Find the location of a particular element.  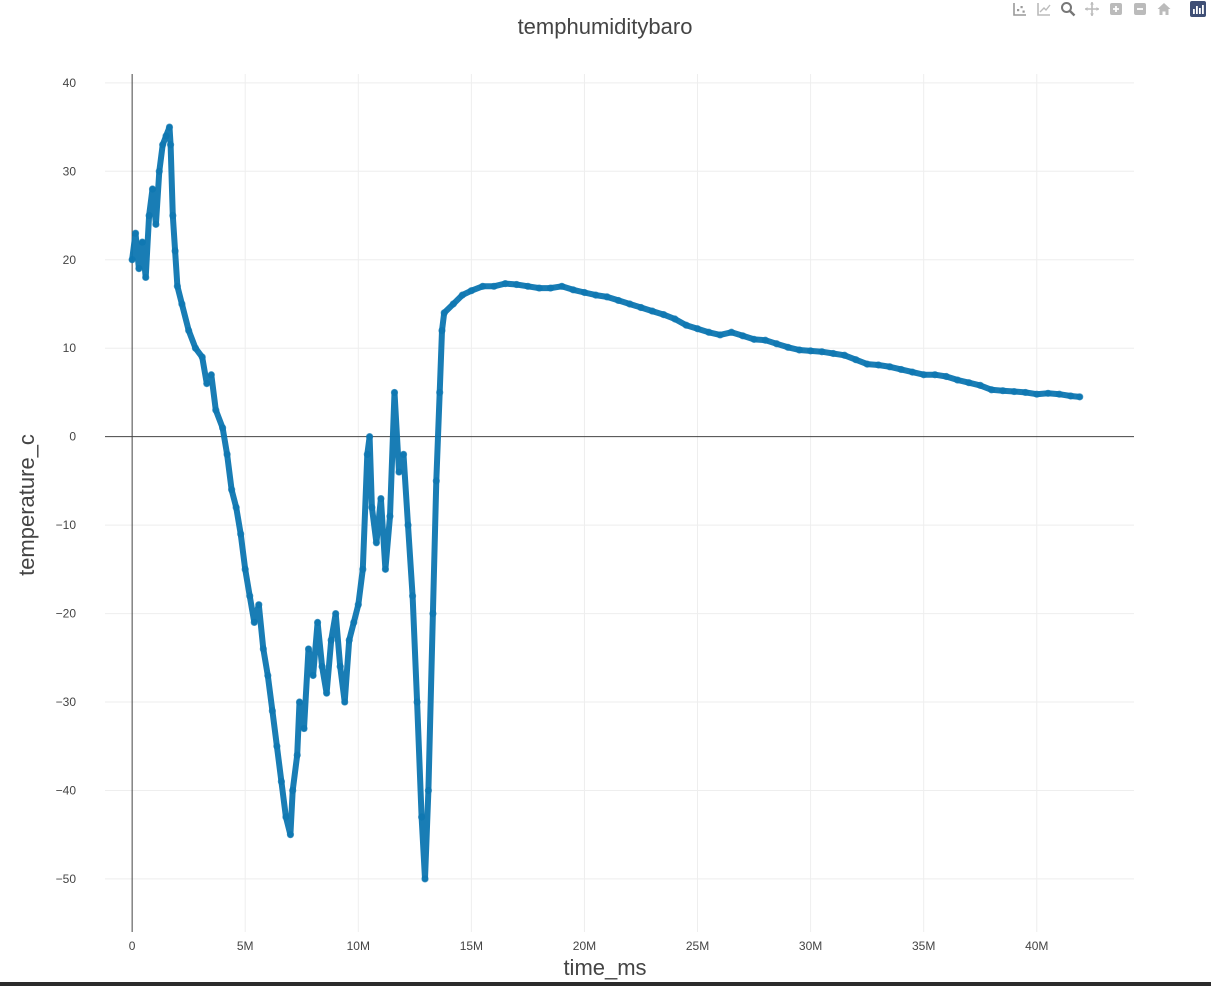

zoom-out-icon is located at coordinates (1140, 9).